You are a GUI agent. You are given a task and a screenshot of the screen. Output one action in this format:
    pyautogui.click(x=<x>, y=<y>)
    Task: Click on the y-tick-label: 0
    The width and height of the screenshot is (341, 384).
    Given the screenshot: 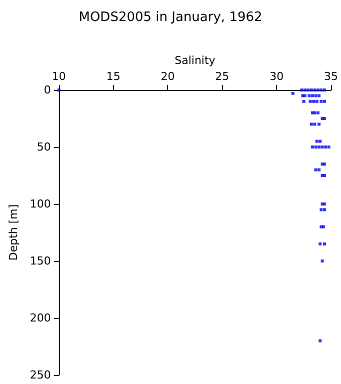 What is the action you would take?
    pyautogui.click(x=47, y=90)
    